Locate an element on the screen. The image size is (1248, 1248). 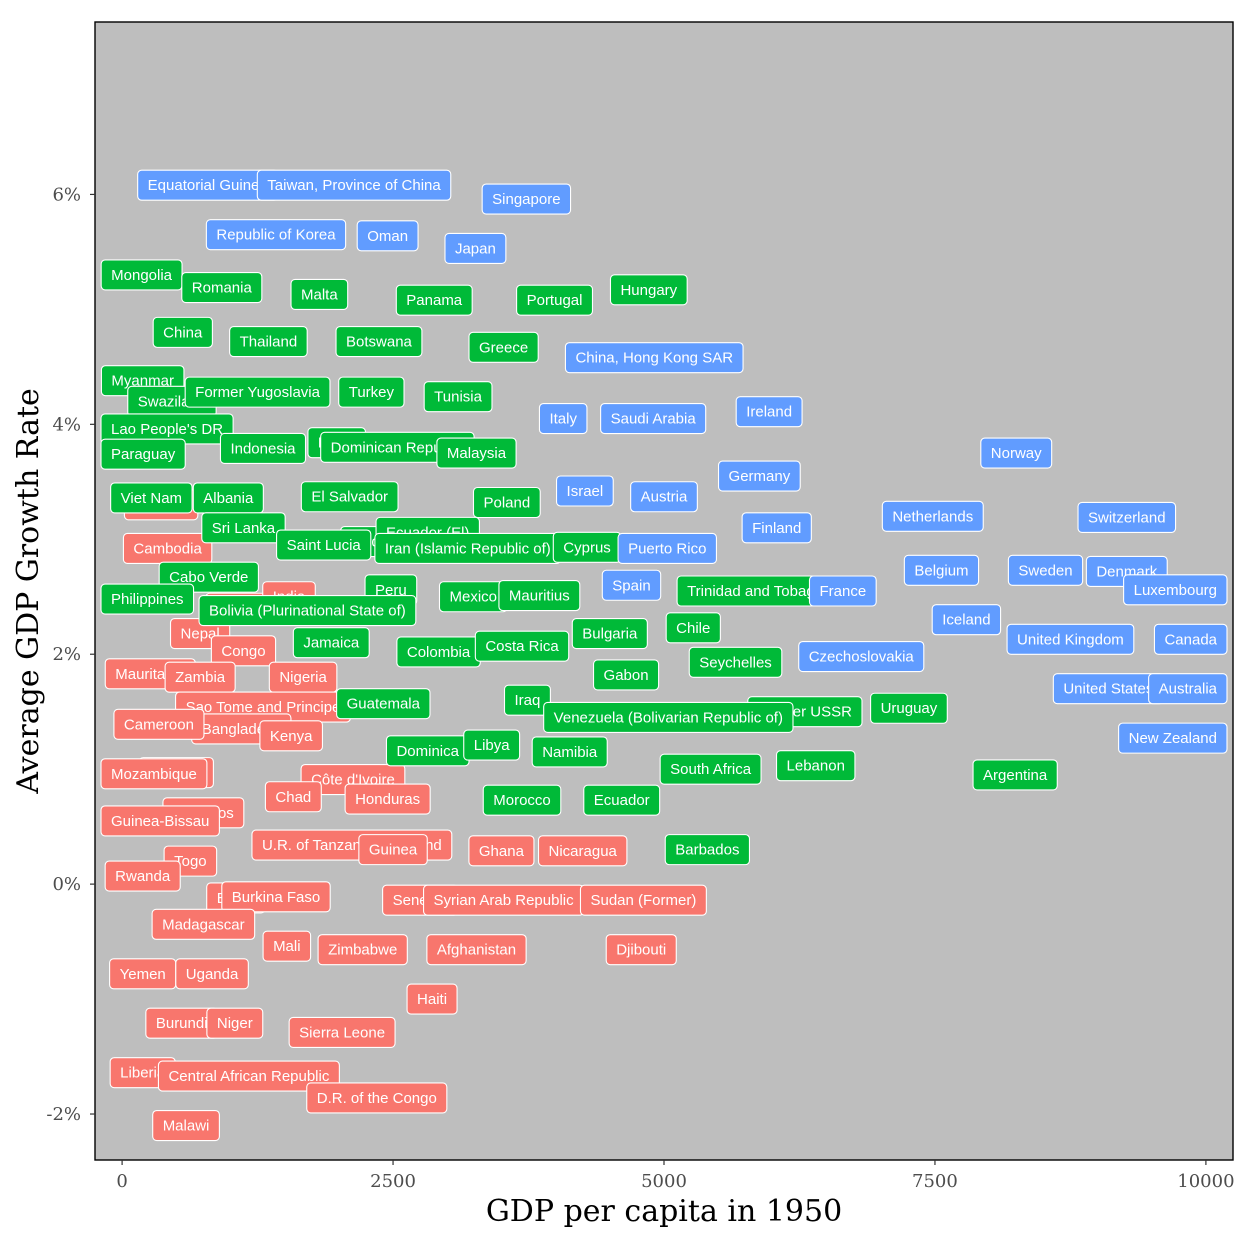
data-point-label: Seychelles is located at coordinates (735, 662).